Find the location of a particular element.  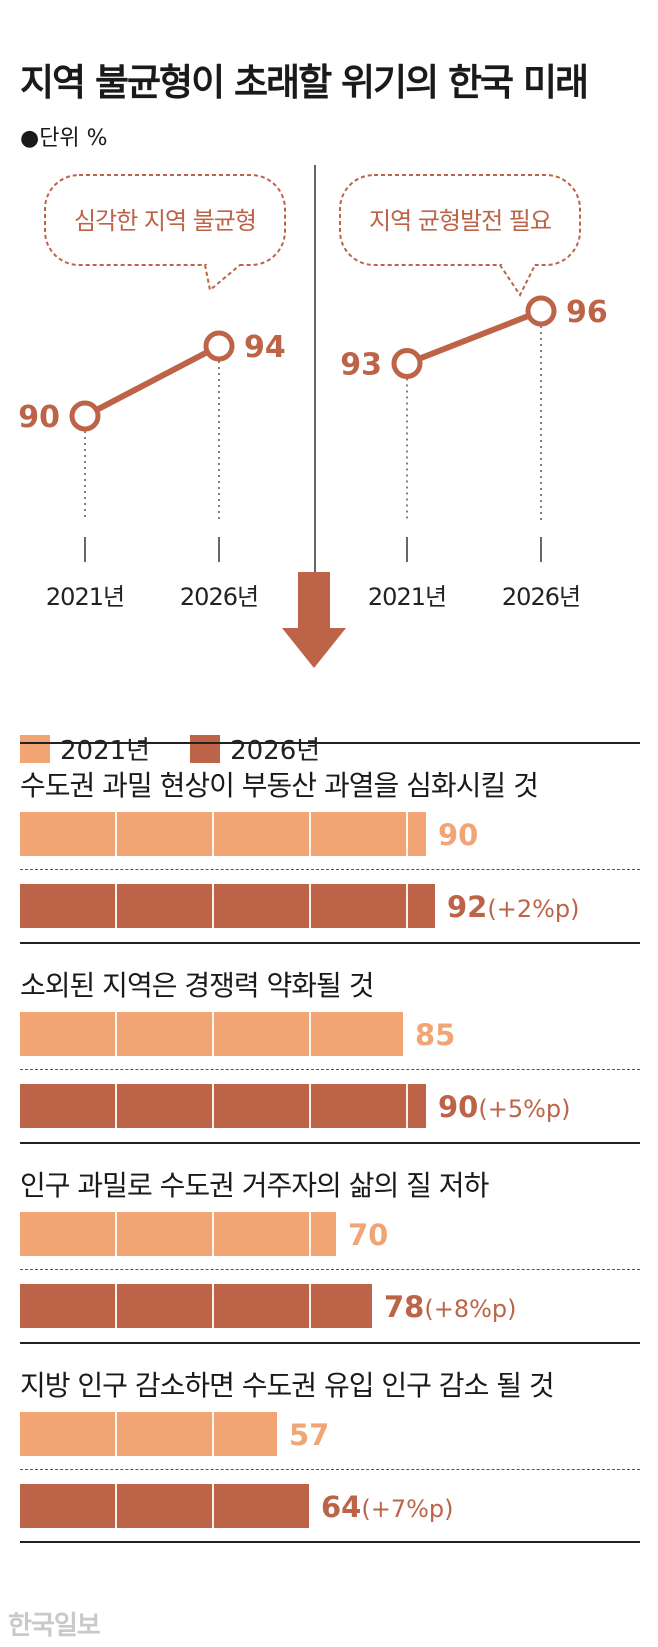

question-label: 지방 인구 감소하면 수도권 유입 인구 감소 될 것 is located at coordinates (287, 1385).